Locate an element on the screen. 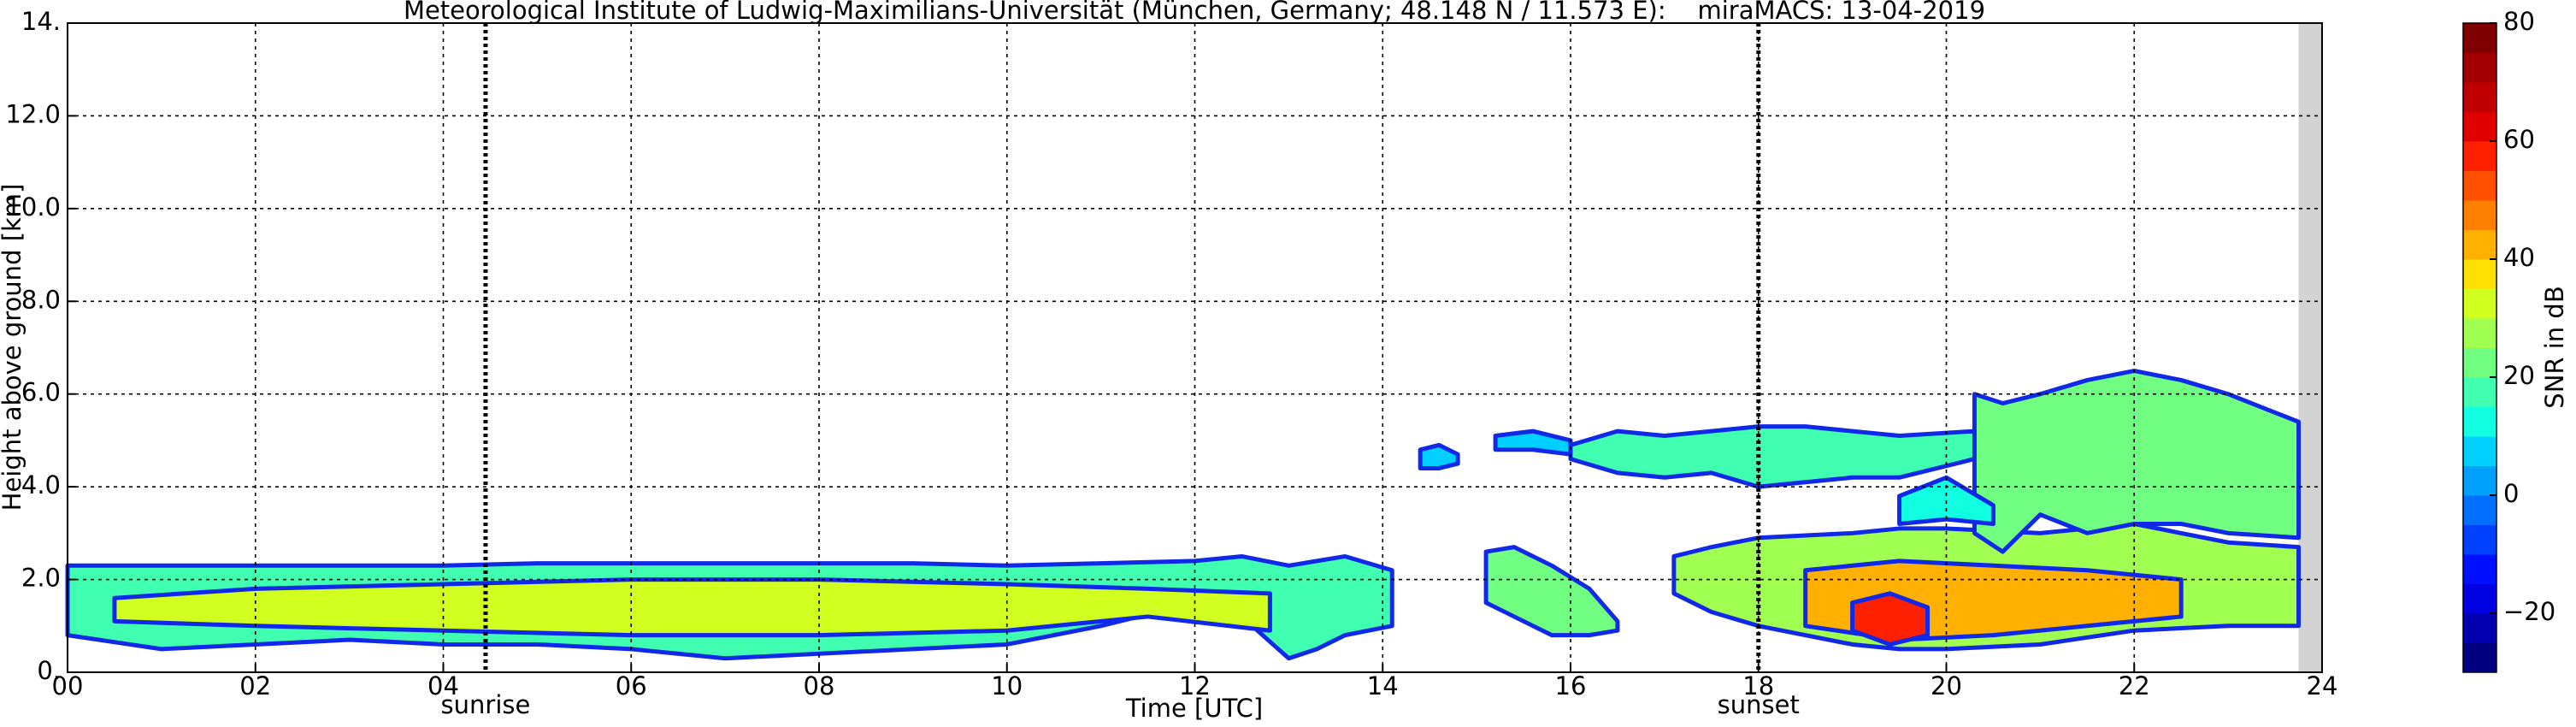 The height and width of the screenshot is (727, 2576). y-tick-label: 4.0 is located at coordinates (41, 485).